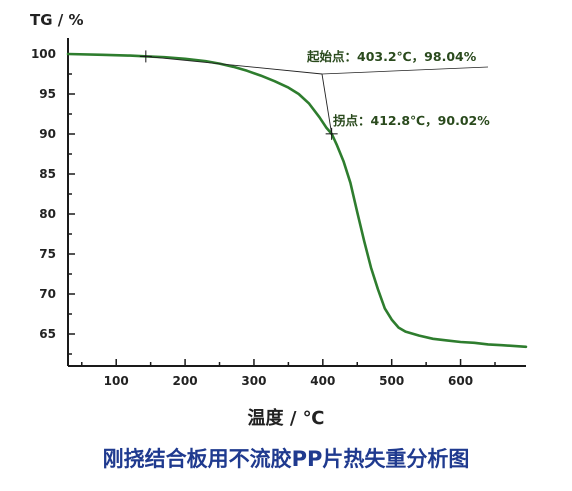 This screenshot has height=491, width=572. I want to click on y-tick-label: 95, so click(47, 94).